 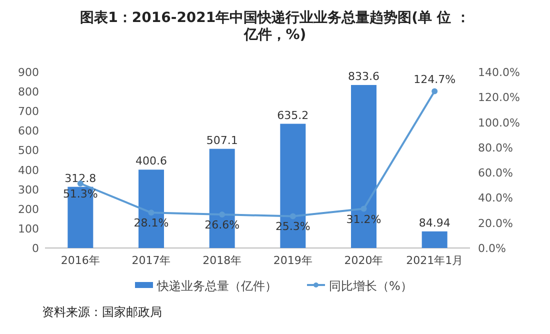 I want to click on data-label: 124.7%, so click(x=435, y=79).